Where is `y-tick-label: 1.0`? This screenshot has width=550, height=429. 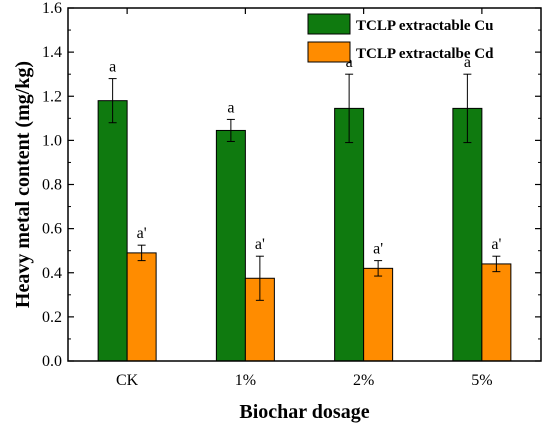 y-tick-label: 1.0 is located at coordinates (52, 140).